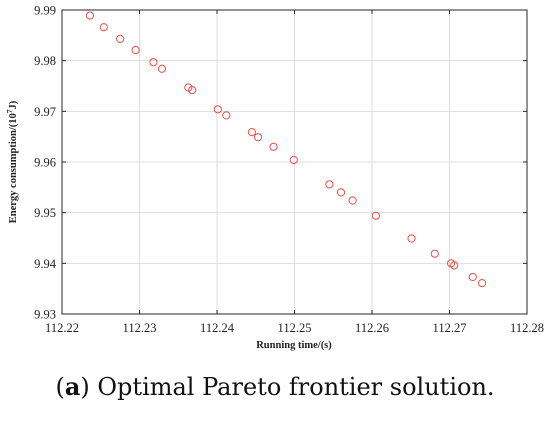 This screenshot has height=421, width=550. Describe the element at coordinates (62, 328) in the screenshot. I see `x-tick-label: 112.22` at that location.